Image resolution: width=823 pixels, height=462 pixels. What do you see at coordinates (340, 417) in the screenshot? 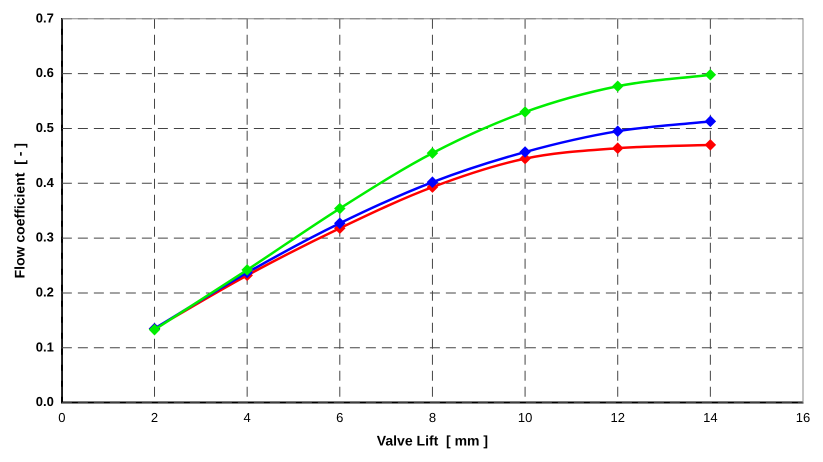
I see `x-tick-label: 6` at bounding box center [340, 417].